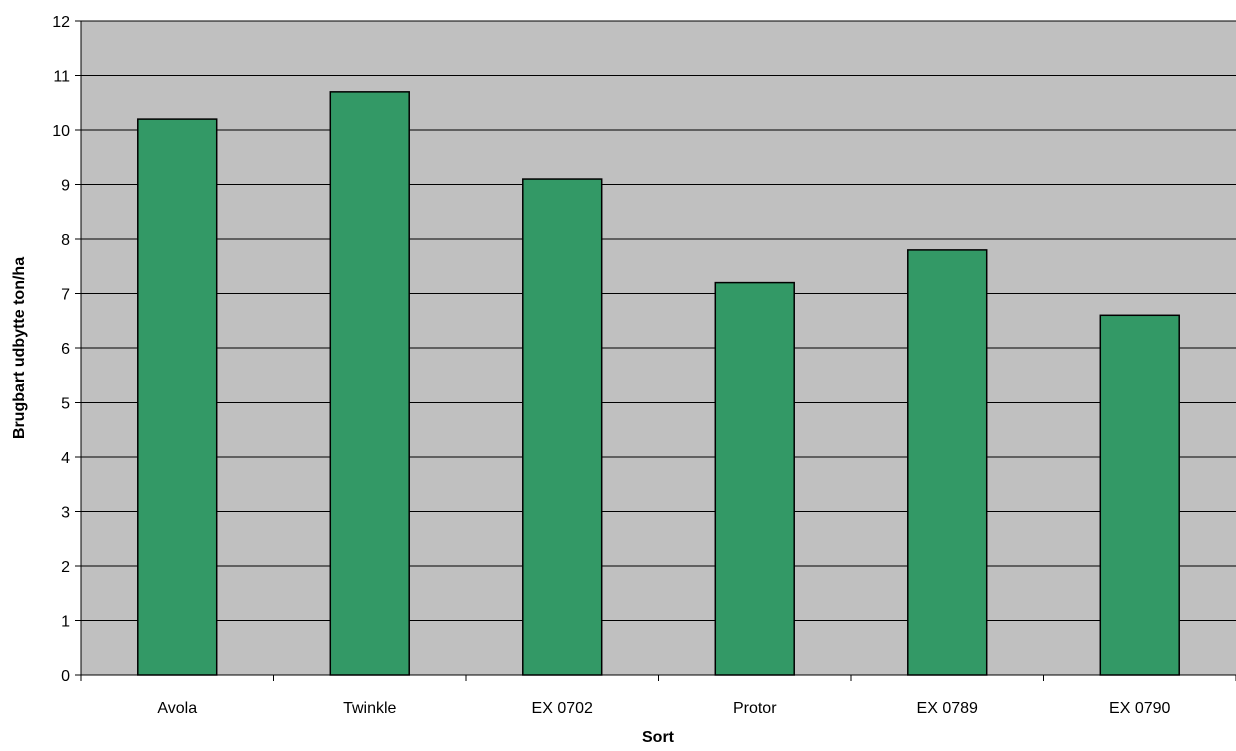 This screenshot has width=1236, height=751. Describe the element at coordinates (65, 240) in the screenshot. I see `y-tick-label: 8` at that location.